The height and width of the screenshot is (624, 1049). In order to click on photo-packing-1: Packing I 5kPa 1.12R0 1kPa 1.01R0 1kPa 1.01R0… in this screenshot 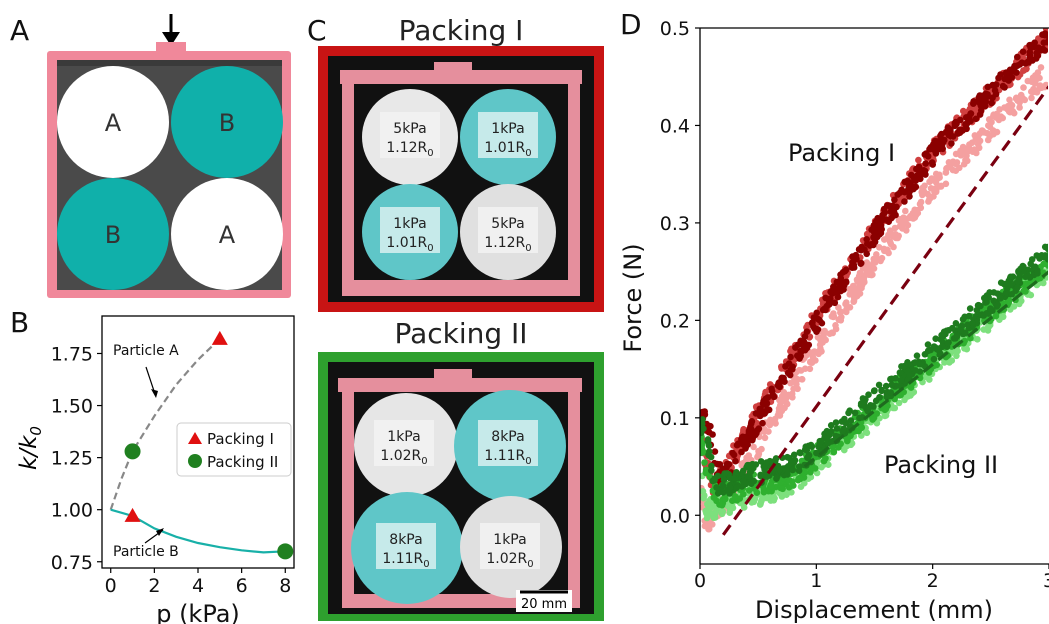, I will do `click(461, 163)`.